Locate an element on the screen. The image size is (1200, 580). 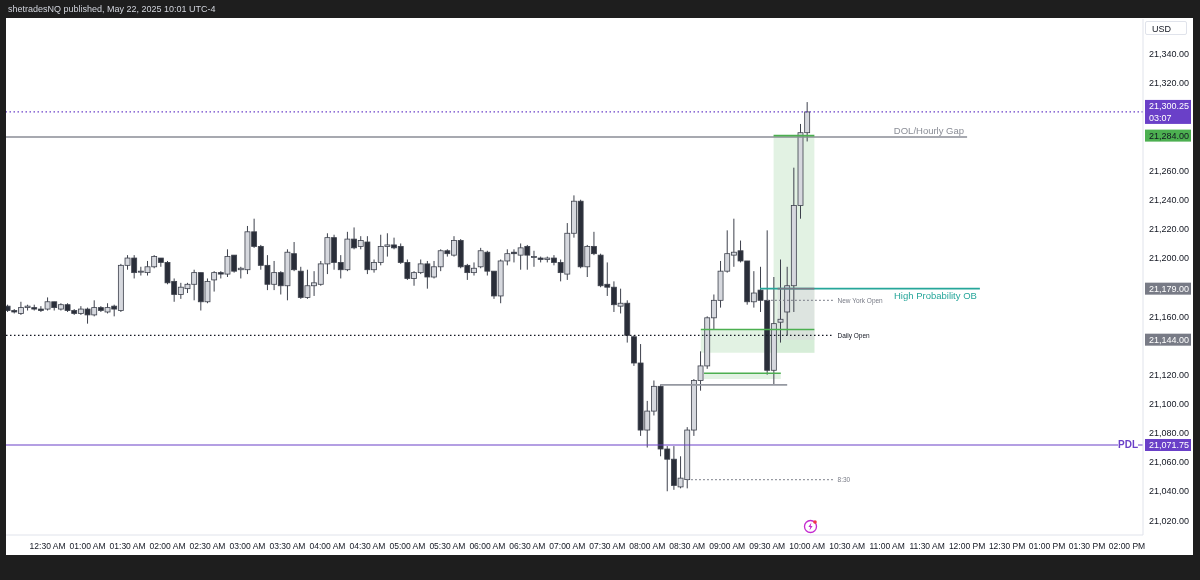
y-tick-label: 21,200.00 is located at coordinates (1169, 258).